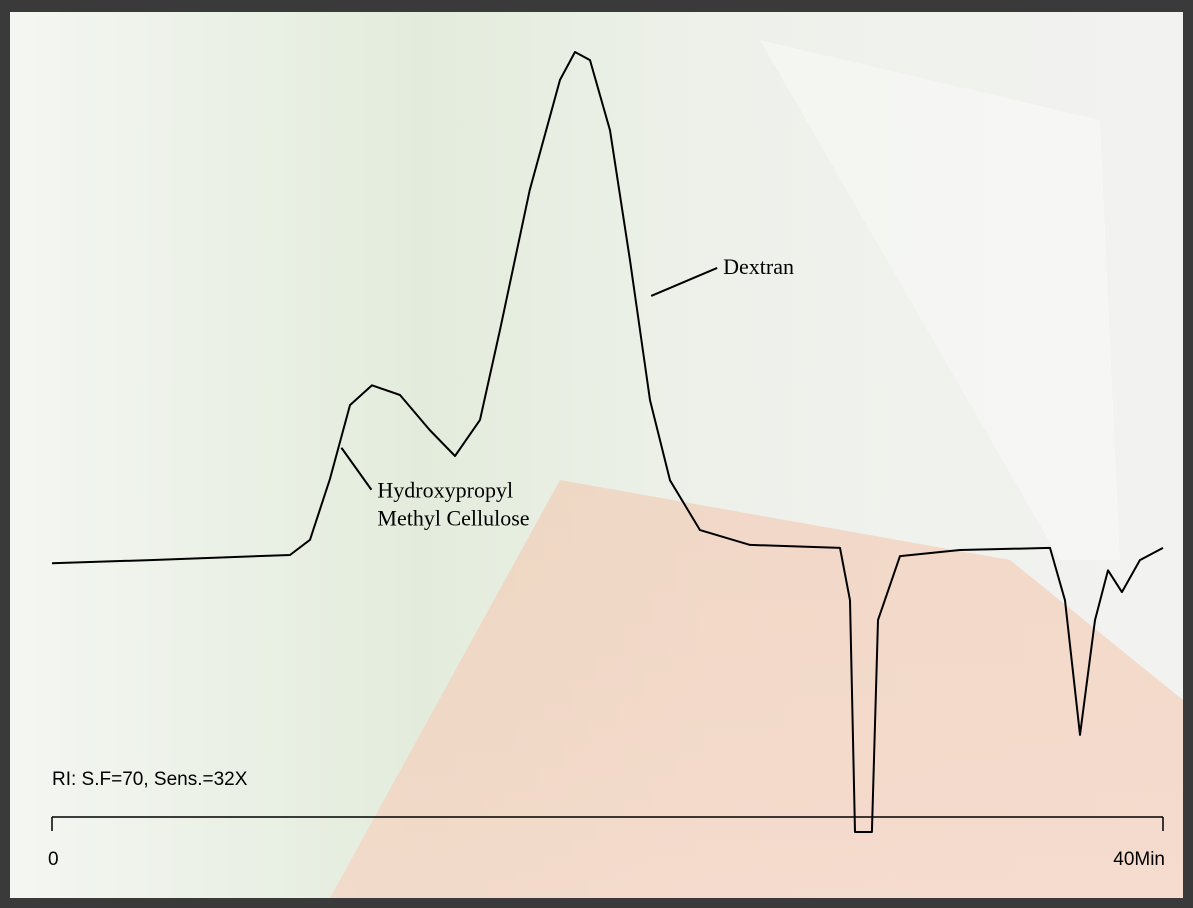 Image resolution: width=1193 pixels, height=908 pixels. Describe the element at coordinates (53, 859) in the screenshot. I see `x-tick-label: 0` at that location.